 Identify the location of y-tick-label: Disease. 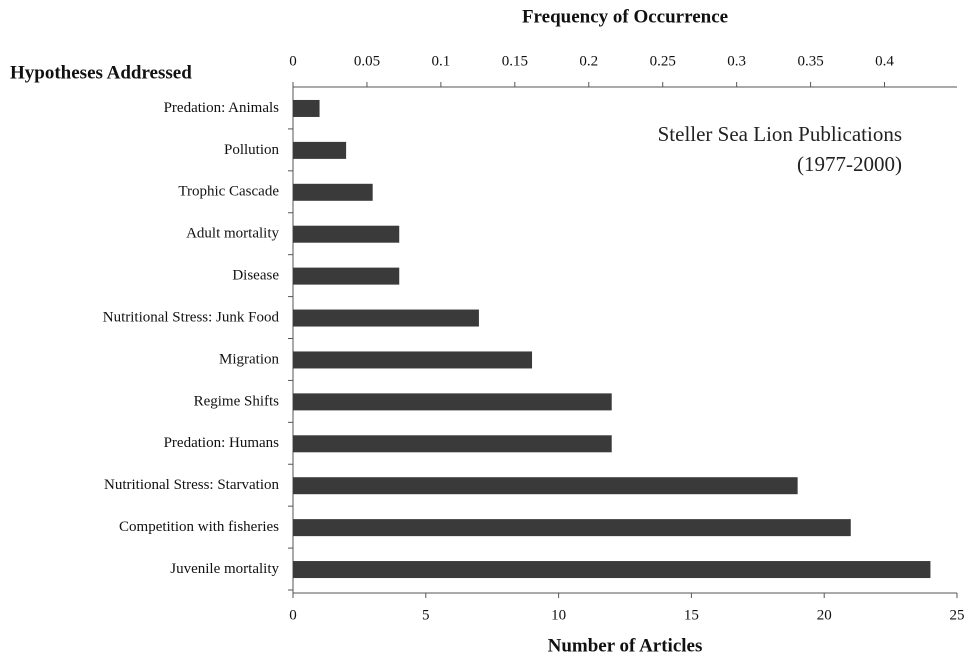
(255, 276).